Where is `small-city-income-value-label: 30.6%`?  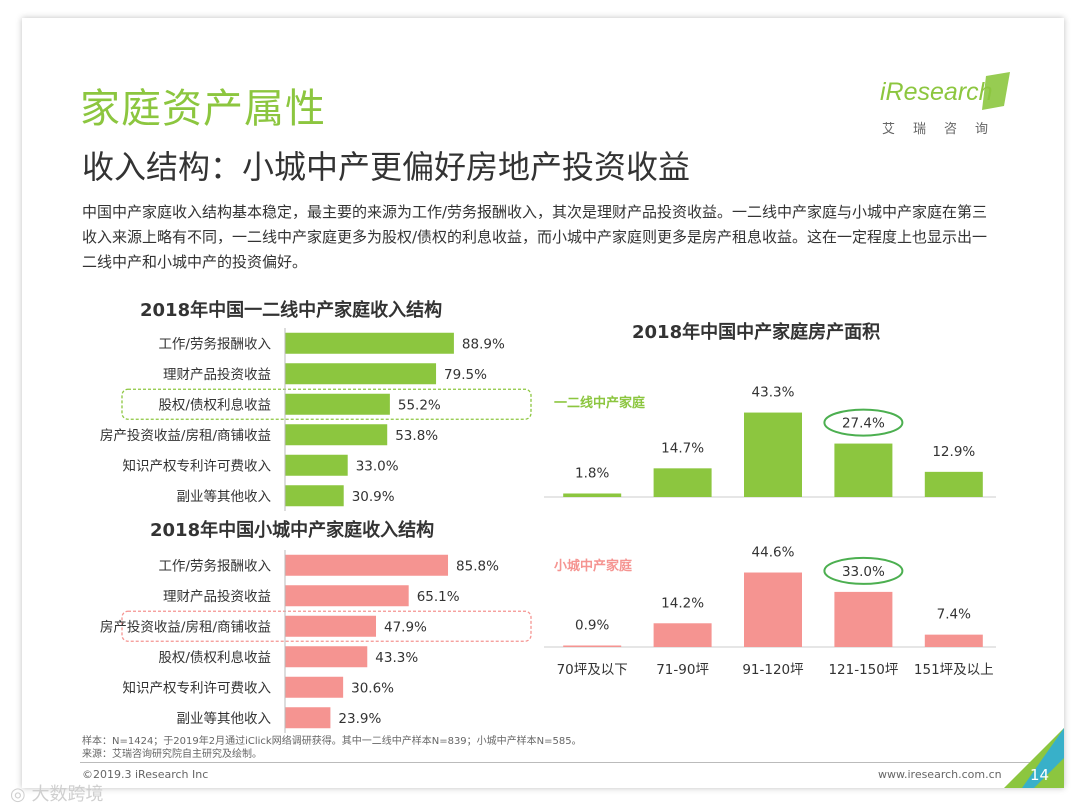
small-city-income-value-label: 30.6% is located at coordinates (372, 688).